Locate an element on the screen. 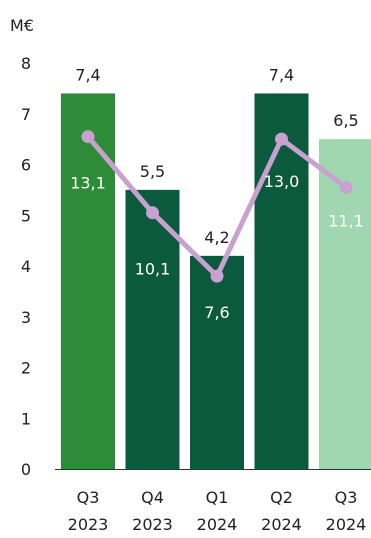  y-tick-label: 0 is located at coordinates (26, 469).